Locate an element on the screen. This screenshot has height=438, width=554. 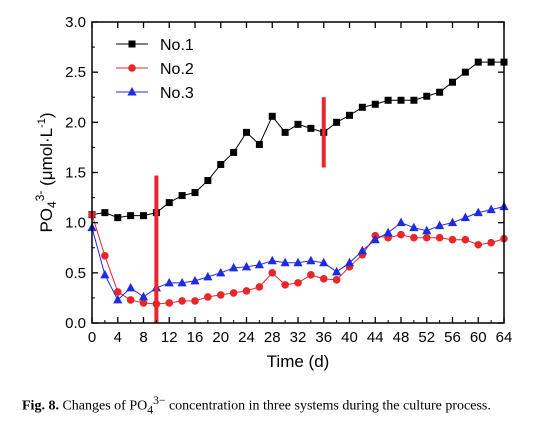
x-tick-label: 52 is located at coordinates (426, 337).